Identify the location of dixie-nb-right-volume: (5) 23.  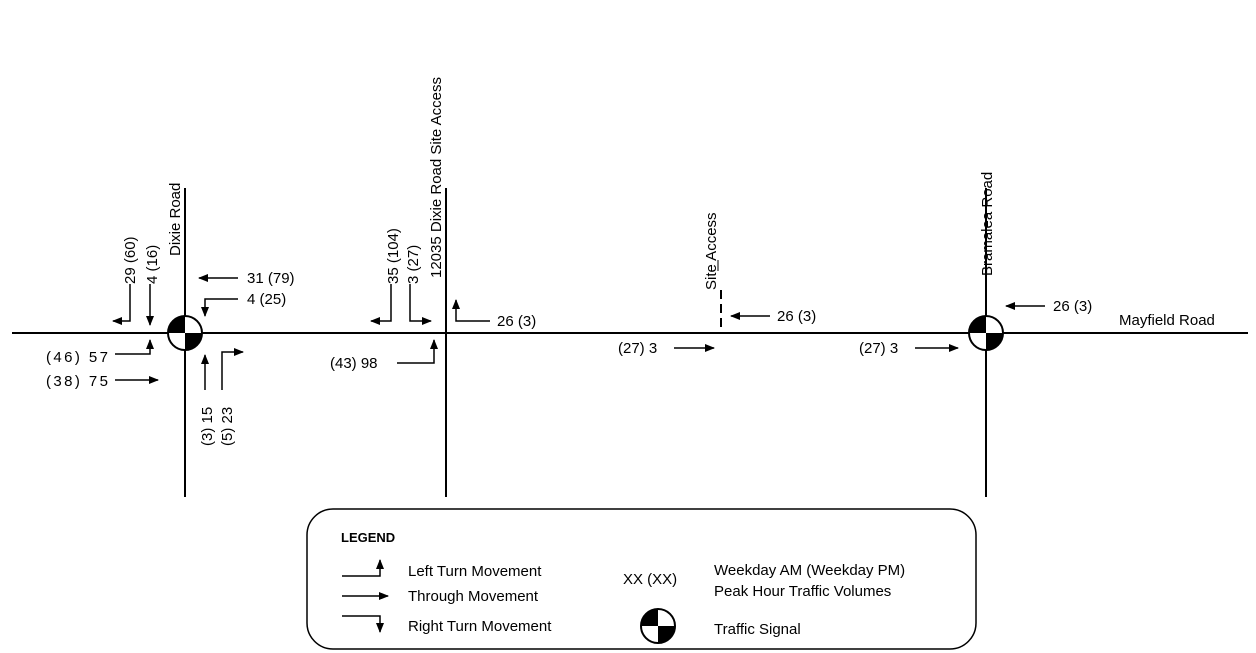
(227, 426).